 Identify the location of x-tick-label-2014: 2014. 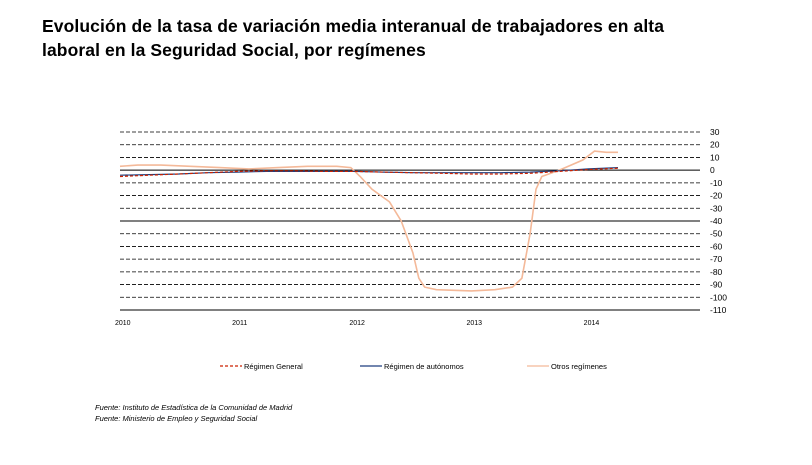
(592, 323).